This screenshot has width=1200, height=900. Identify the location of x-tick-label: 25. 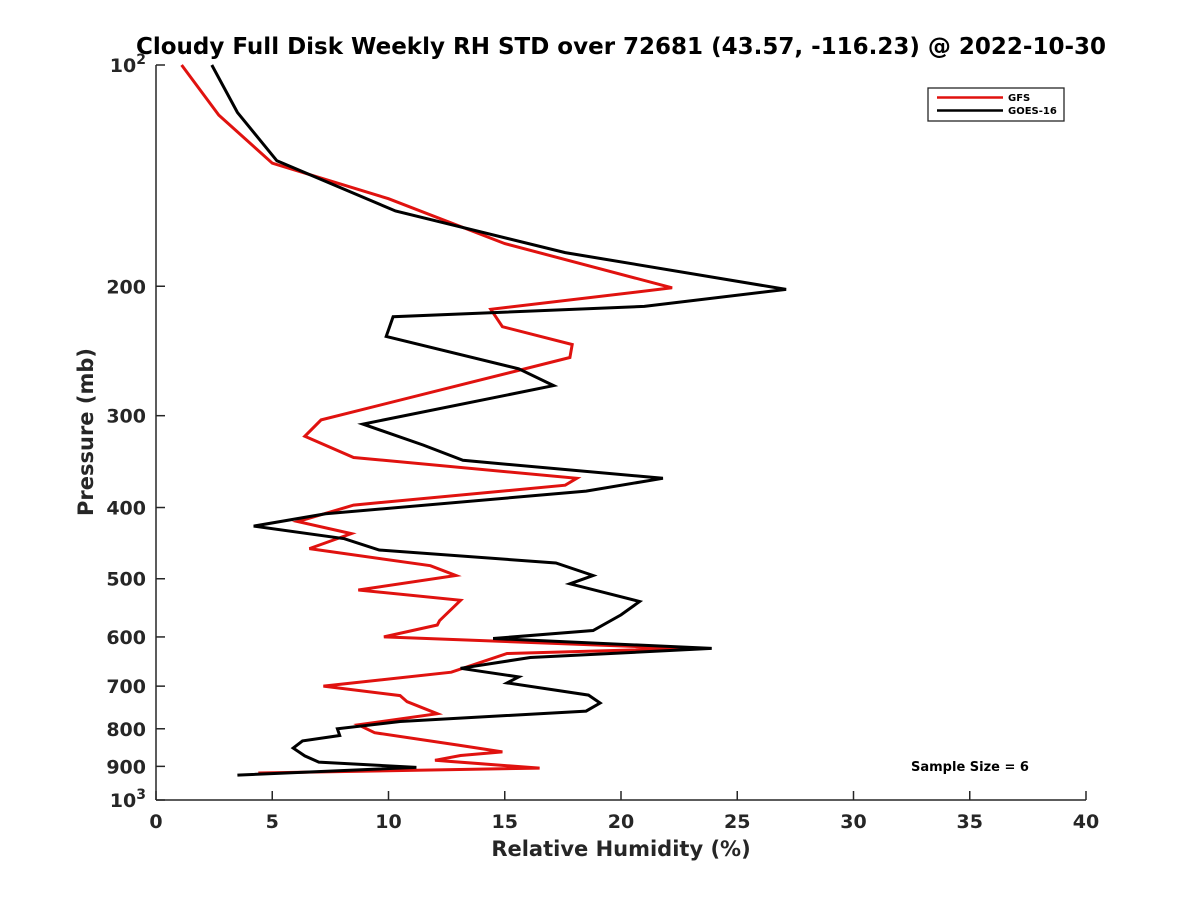
(737, 822).